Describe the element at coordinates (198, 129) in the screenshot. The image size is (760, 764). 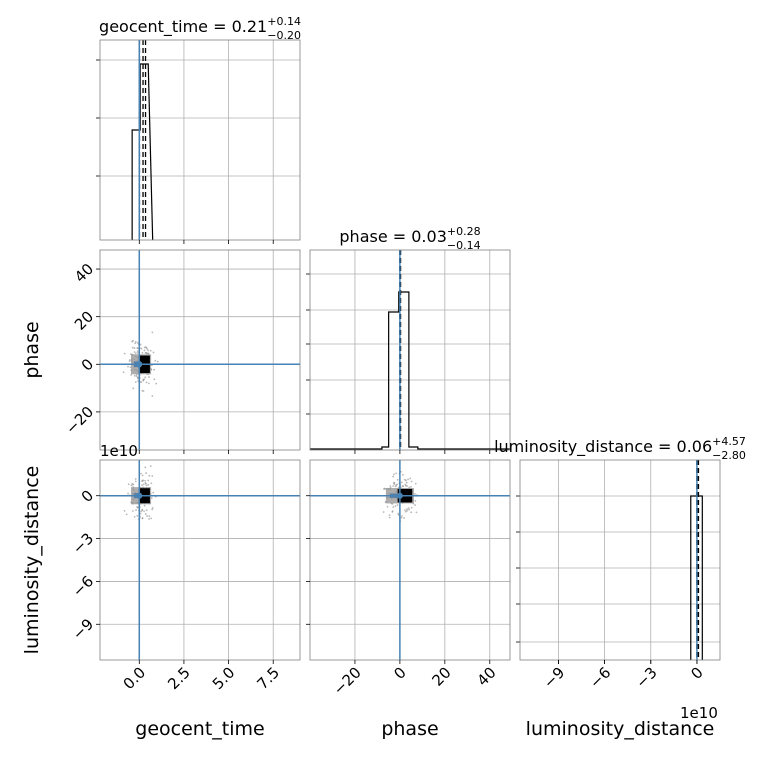
I see `hist-panel-geocent_time: geocent_time = 0.21+0.14−0.20` at that location.